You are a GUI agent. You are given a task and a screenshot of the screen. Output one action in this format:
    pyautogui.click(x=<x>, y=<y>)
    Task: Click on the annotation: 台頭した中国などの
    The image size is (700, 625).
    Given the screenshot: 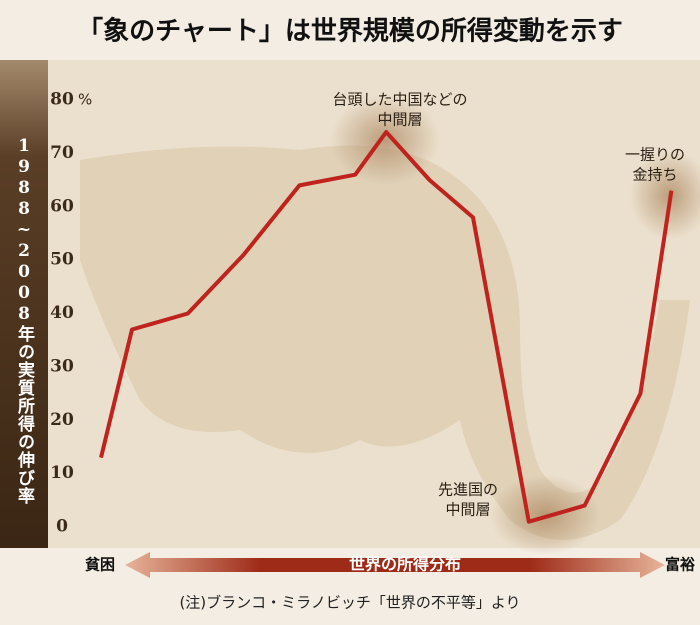 What is the action you would take?
    pyautogui.click(x=399, y=100)
    